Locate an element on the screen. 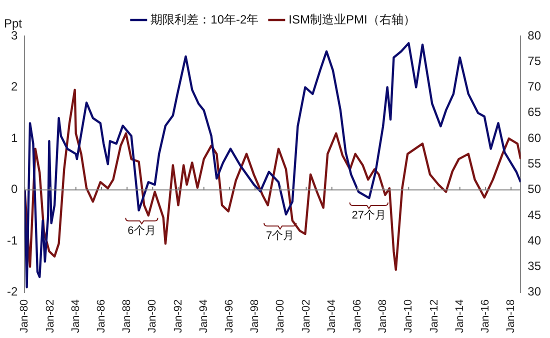 The width and height of the screenshot is (550, 338). x-tick-label: Jan-90 is located at coordinates (152, 316).